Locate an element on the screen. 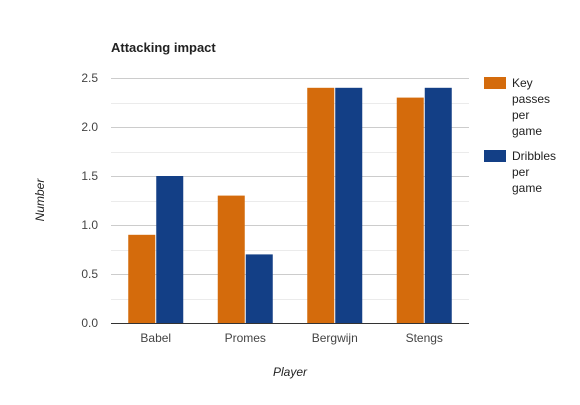 This screenshot has height=405, width=580. x-tick-labels: Babel Promes Bergwijn Stengs is located at coordinates (291, 338).